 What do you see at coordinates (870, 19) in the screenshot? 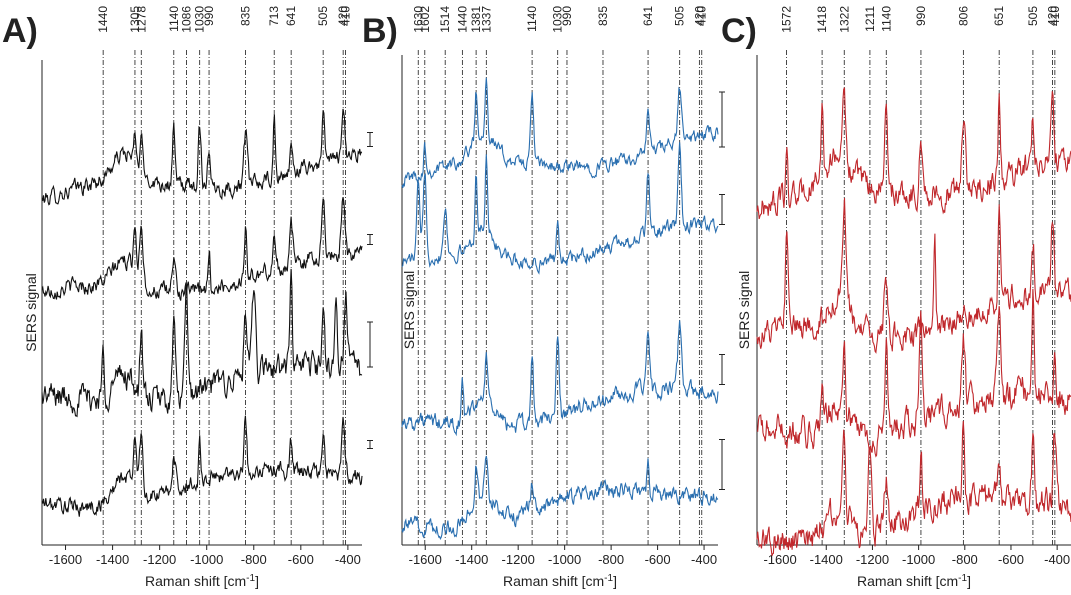
I see `peak-label: 1211` at bounding box center [870, 19].